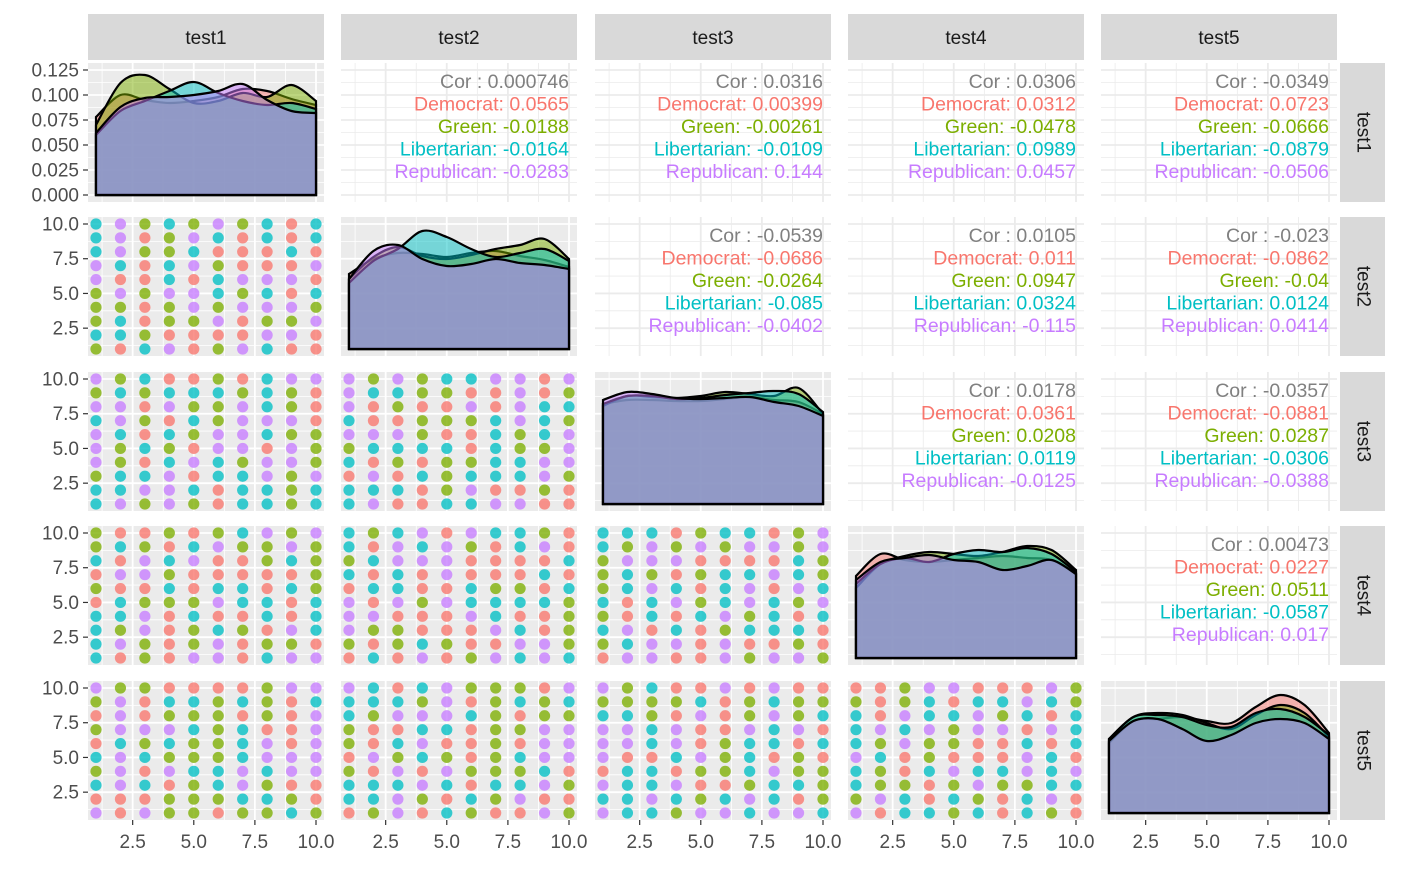  Describe the element at coordinates (132, 842) in the screenshot. I see `x-tick-label: 2.5` at that location.